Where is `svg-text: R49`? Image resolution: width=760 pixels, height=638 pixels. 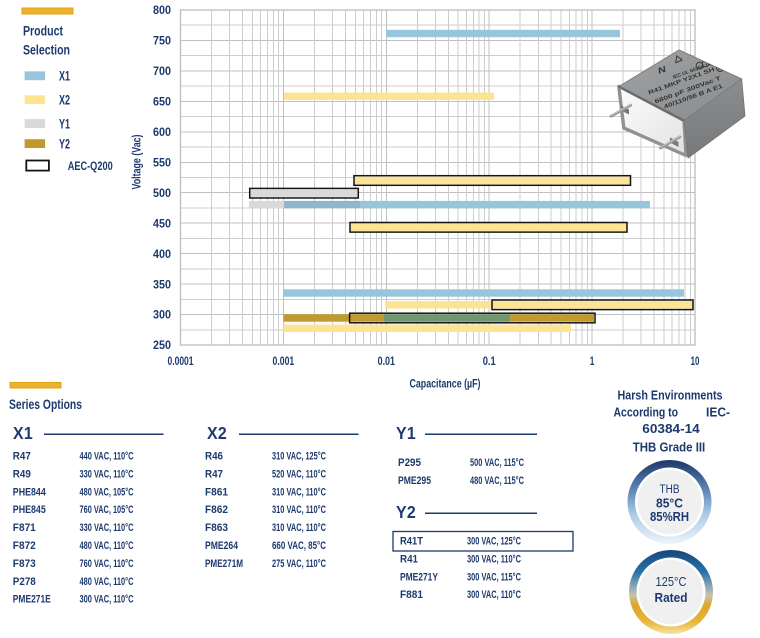
svg-text: R49 is located at coordinates (22, 474).